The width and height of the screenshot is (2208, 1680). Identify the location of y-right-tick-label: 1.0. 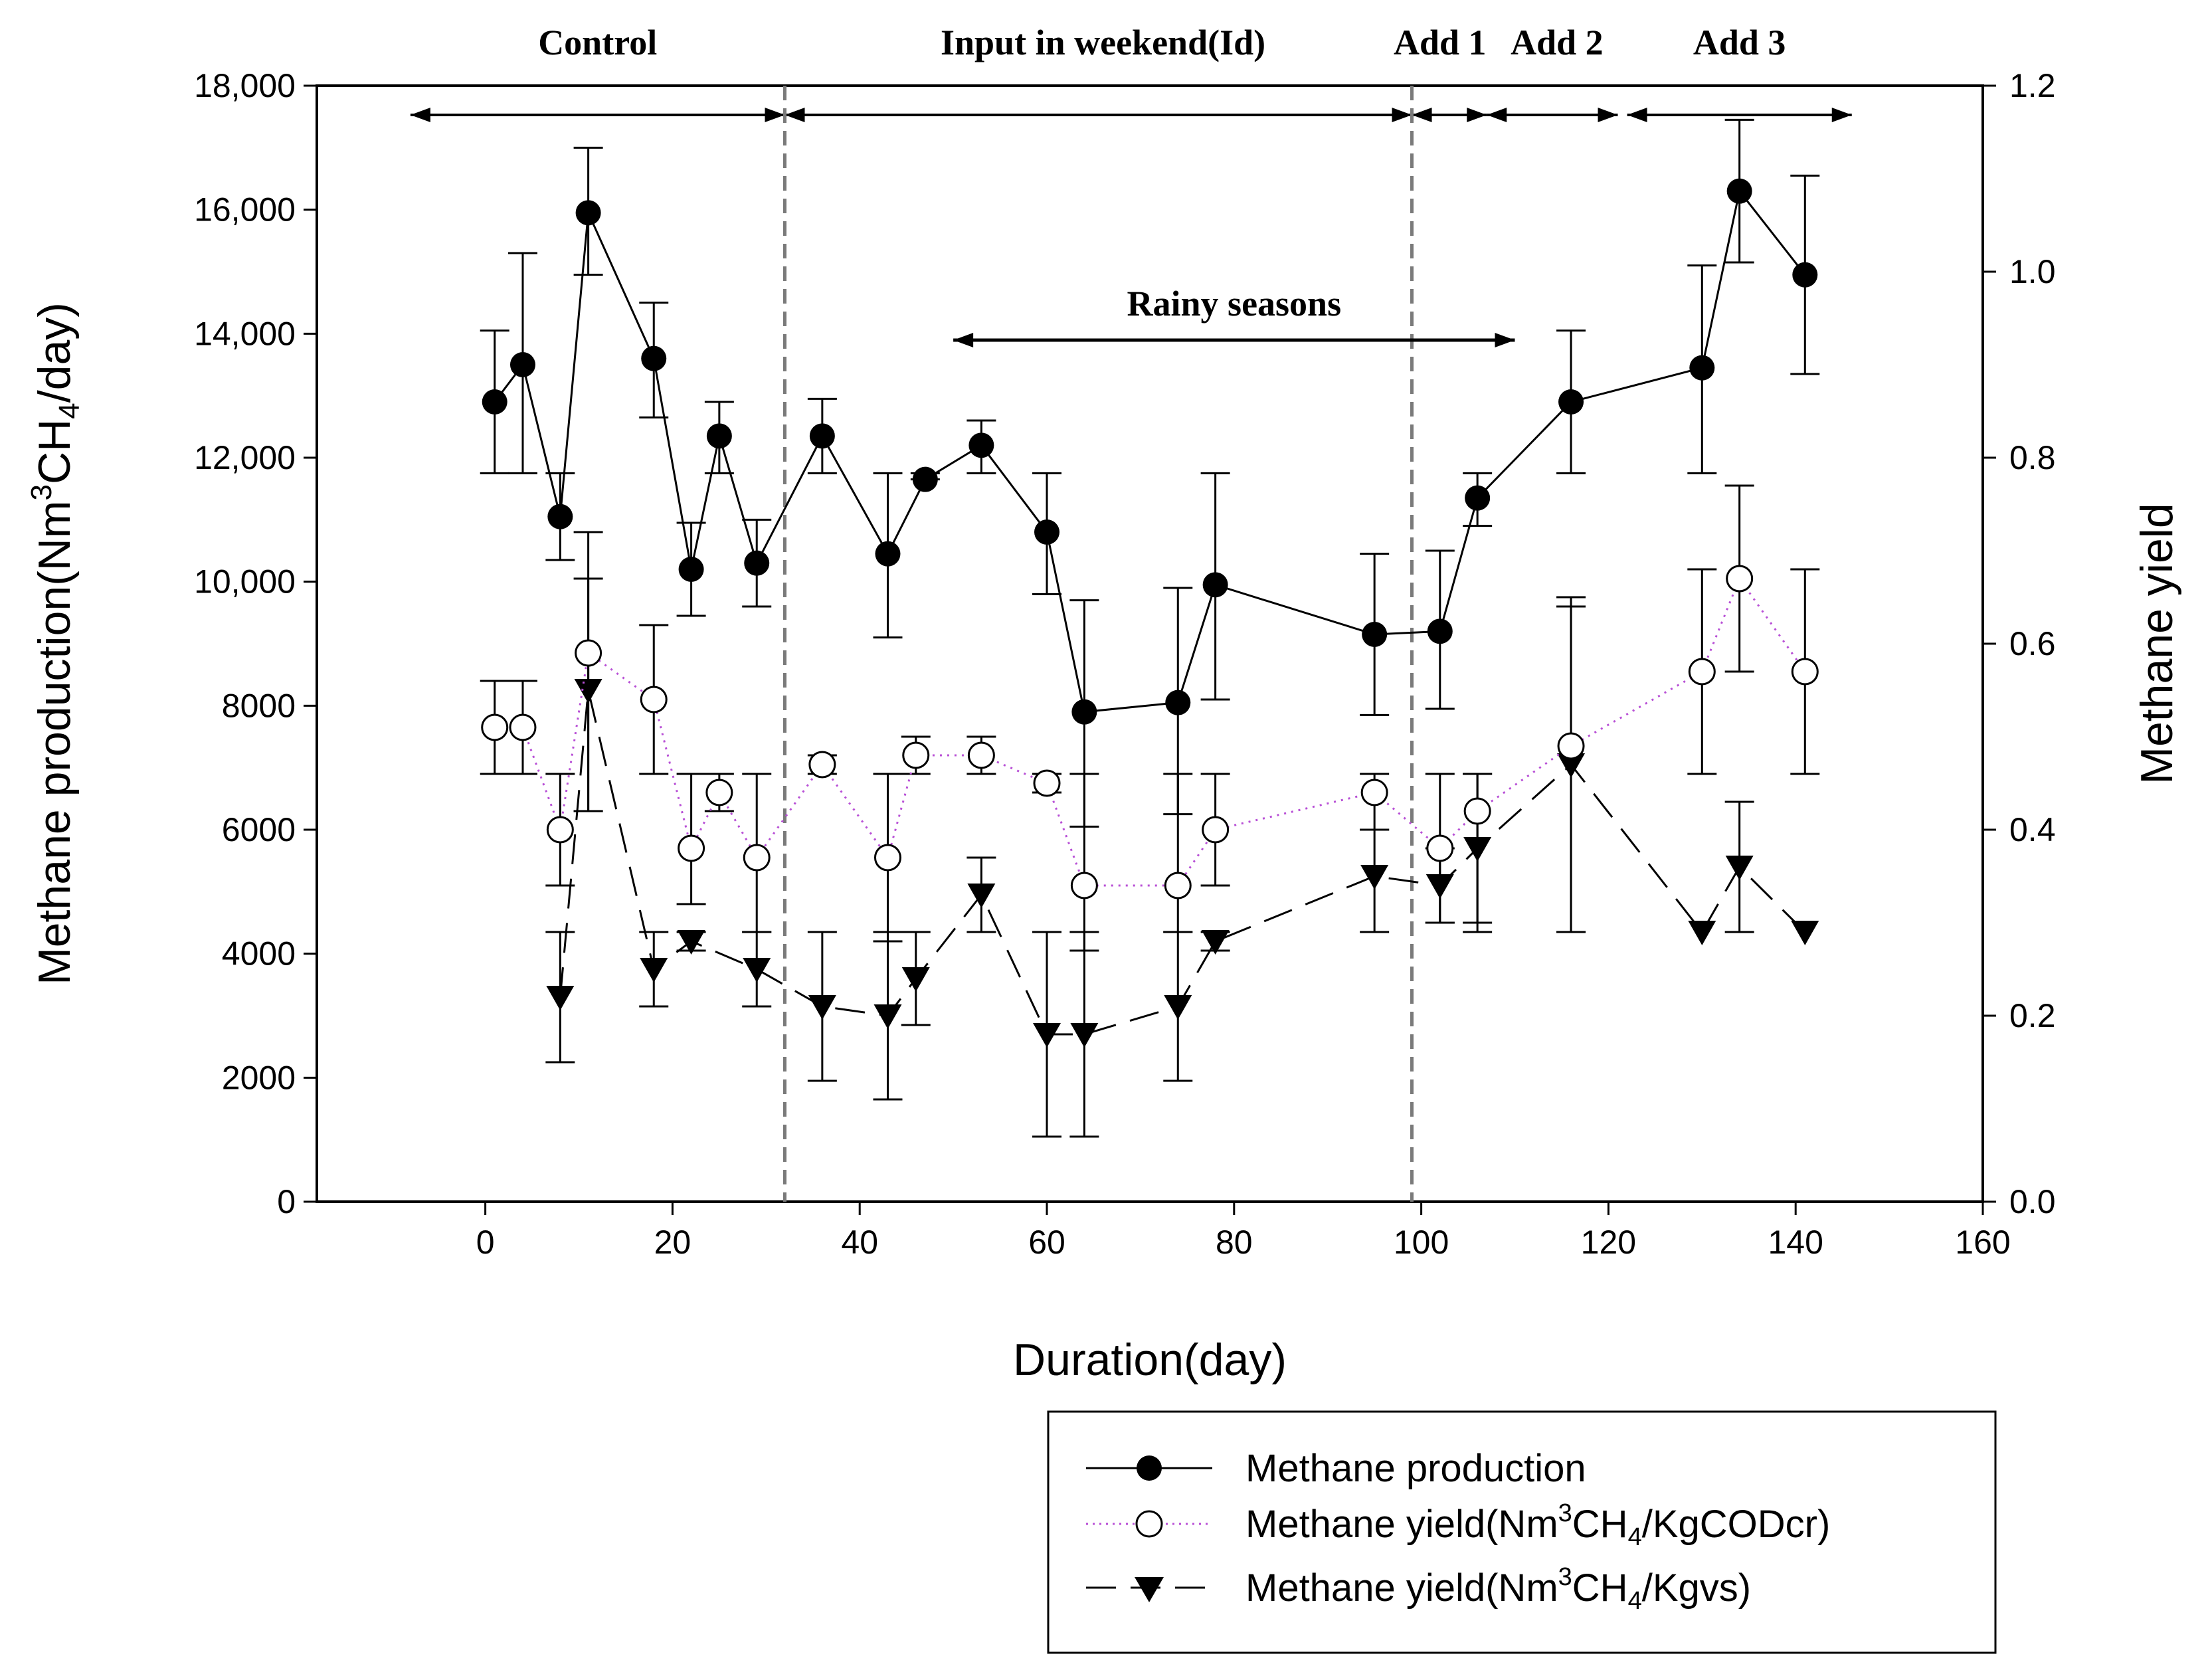
(2032, 271).